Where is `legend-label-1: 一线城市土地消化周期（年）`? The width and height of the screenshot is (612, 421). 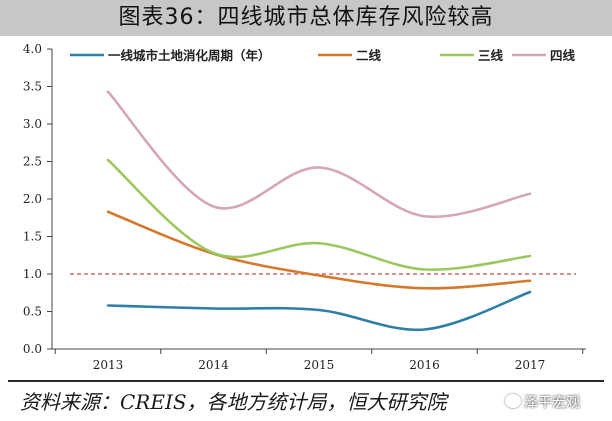 legend-label-1: 一线城市土地消化周期（年） is located at coordinates (189, 55).